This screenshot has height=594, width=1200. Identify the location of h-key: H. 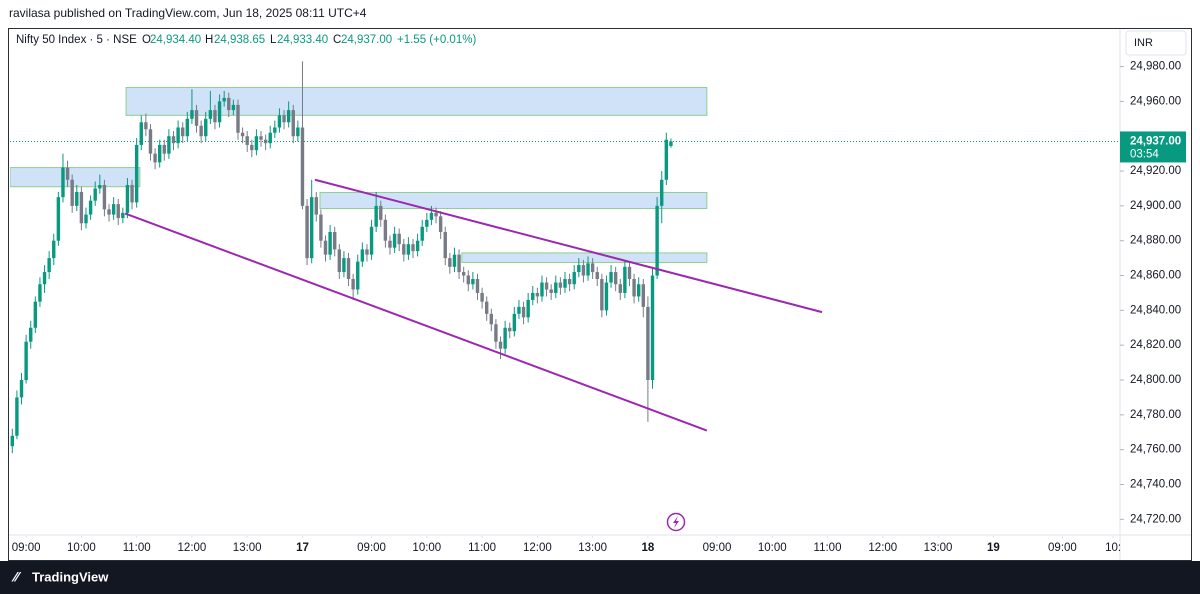
(209, 40).